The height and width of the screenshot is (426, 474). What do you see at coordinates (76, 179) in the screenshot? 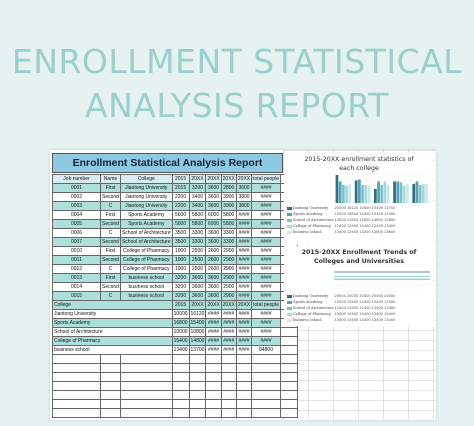
I see `table-cell: Job number` at bounding box center [76, 179].